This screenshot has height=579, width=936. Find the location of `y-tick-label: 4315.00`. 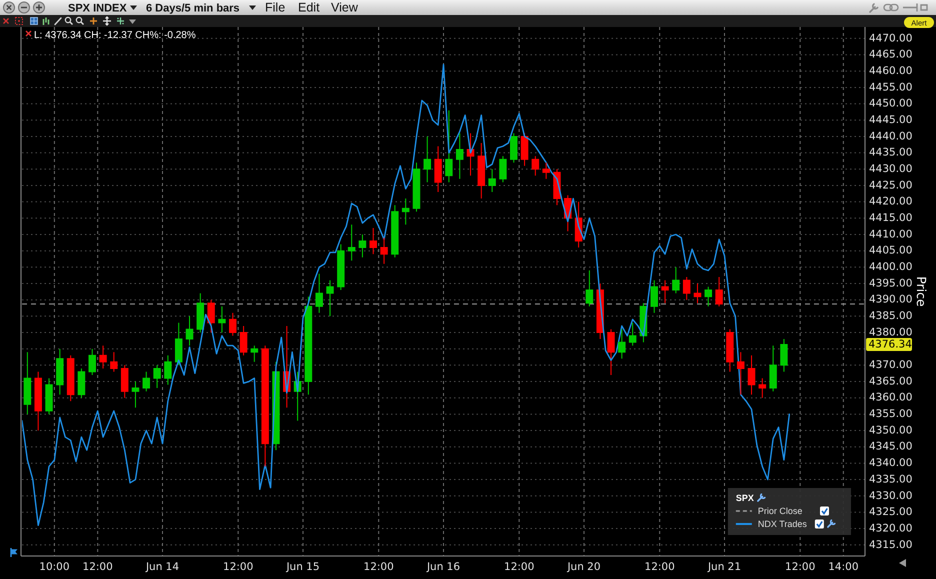

y-tick-label: 4315.00 is located at coordinates (890, 544).